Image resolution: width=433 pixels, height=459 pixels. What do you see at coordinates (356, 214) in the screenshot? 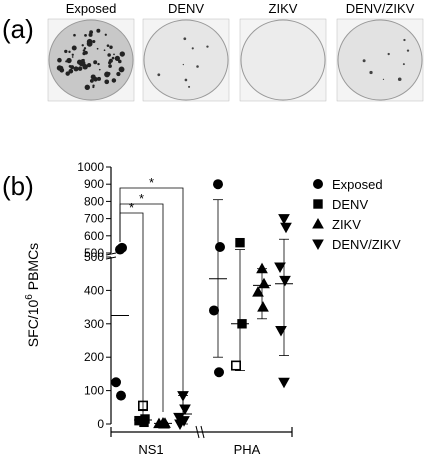
I see `legend: Exposed DENV ZIKV DENV/ZIKV` at bounding box center [356, 214].